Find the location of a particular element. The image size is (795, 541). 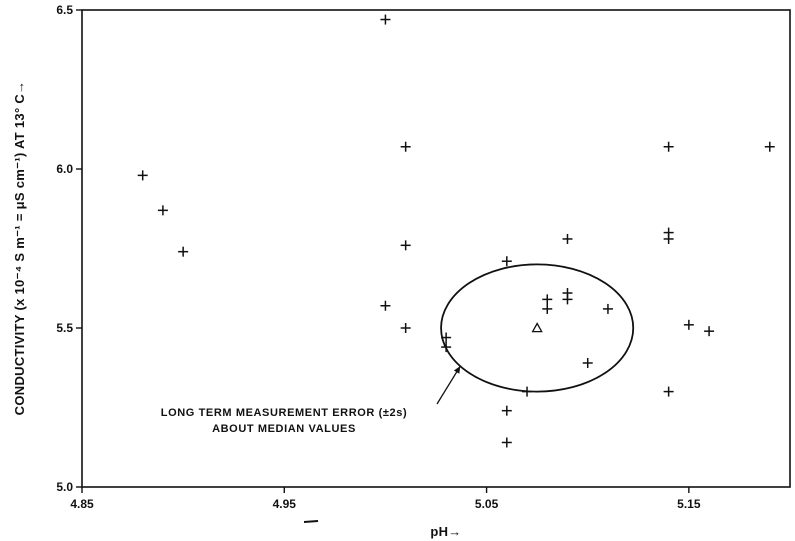

median-triangle-marker is located at coordinates (537, 327).